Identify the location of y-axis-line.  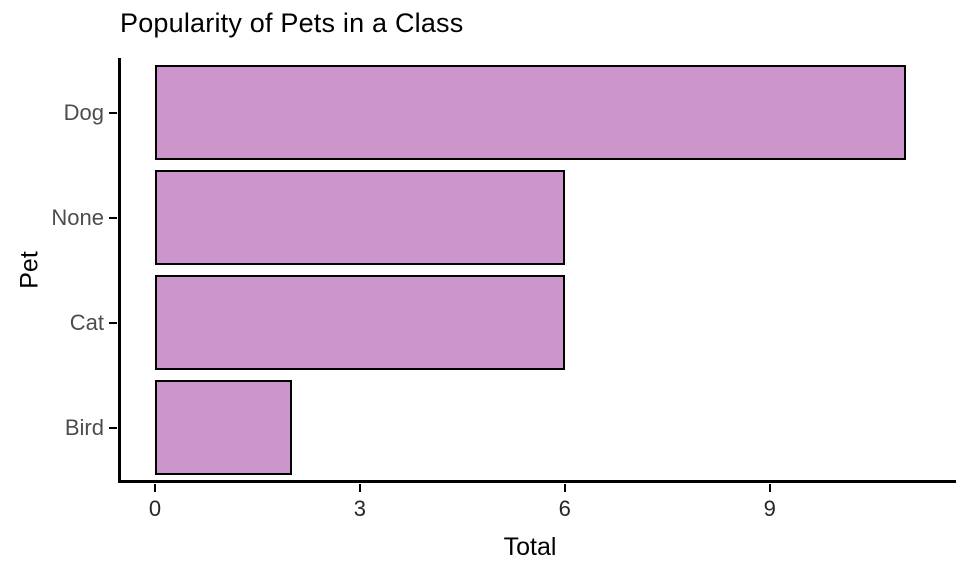
(119, 270).